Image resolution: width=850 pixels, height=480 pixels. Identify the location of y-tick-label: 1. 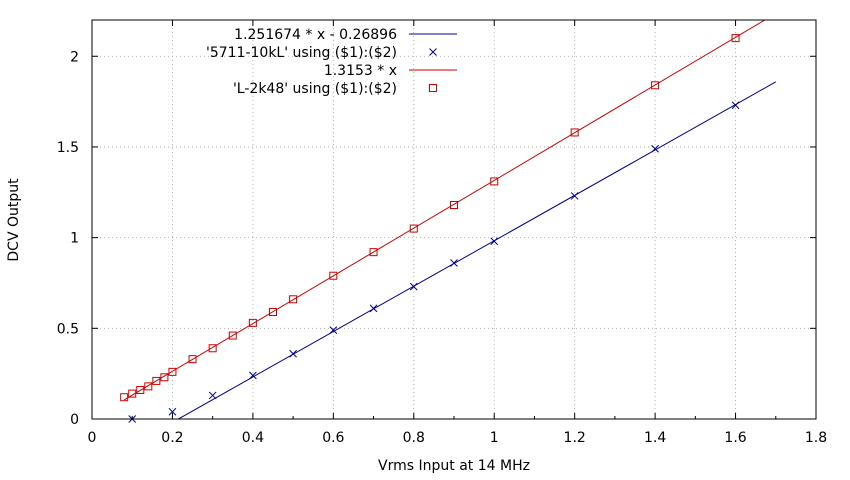
(74, 239).